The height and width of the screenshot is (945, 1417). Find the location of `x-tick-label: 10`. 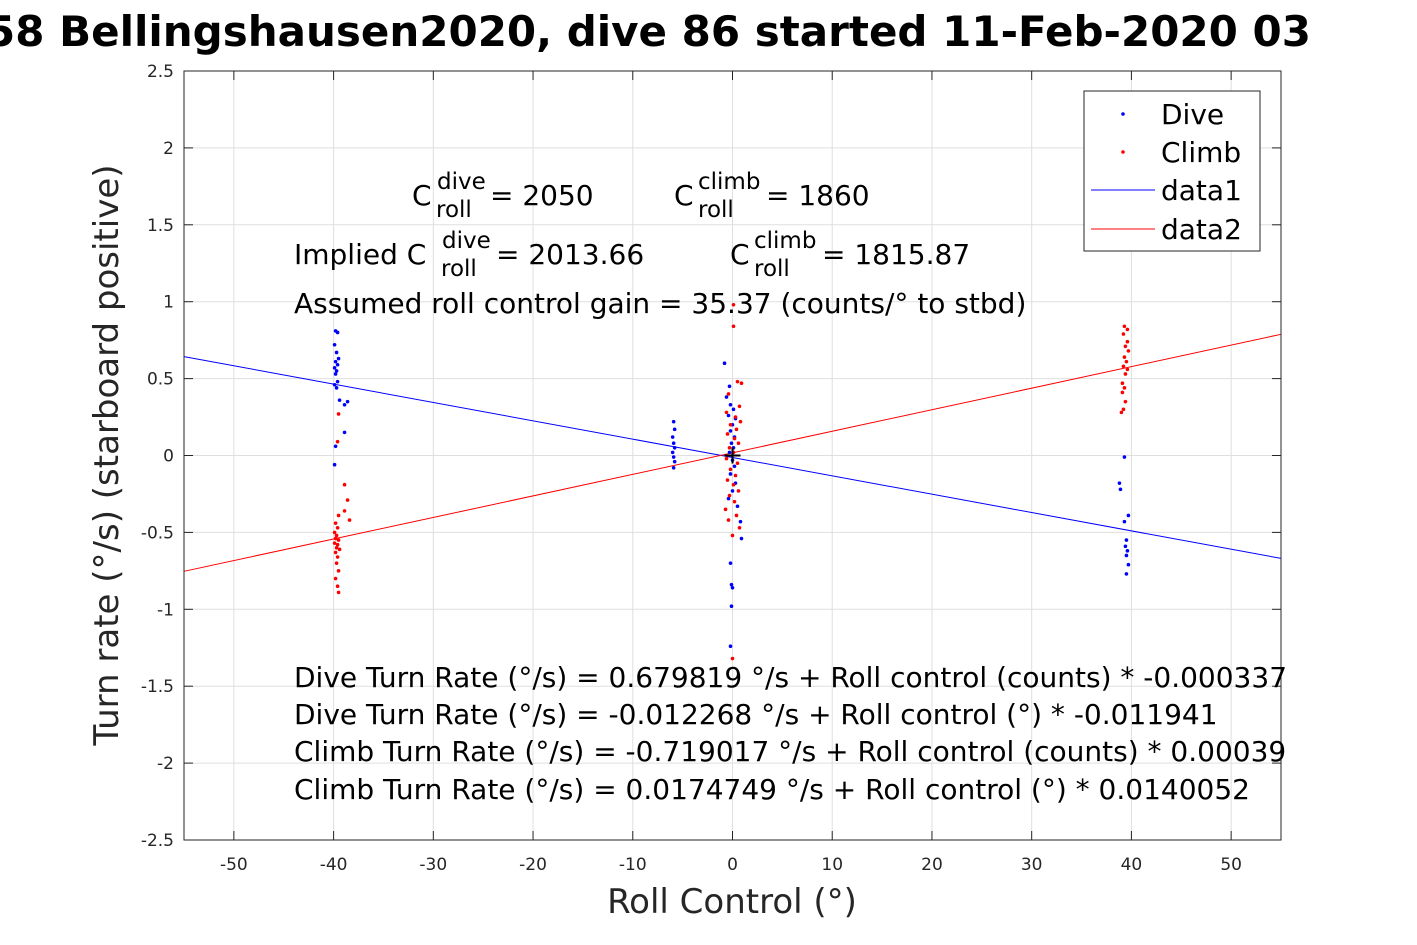

x-tick-label: 10 is located at coordinates (832, 865).